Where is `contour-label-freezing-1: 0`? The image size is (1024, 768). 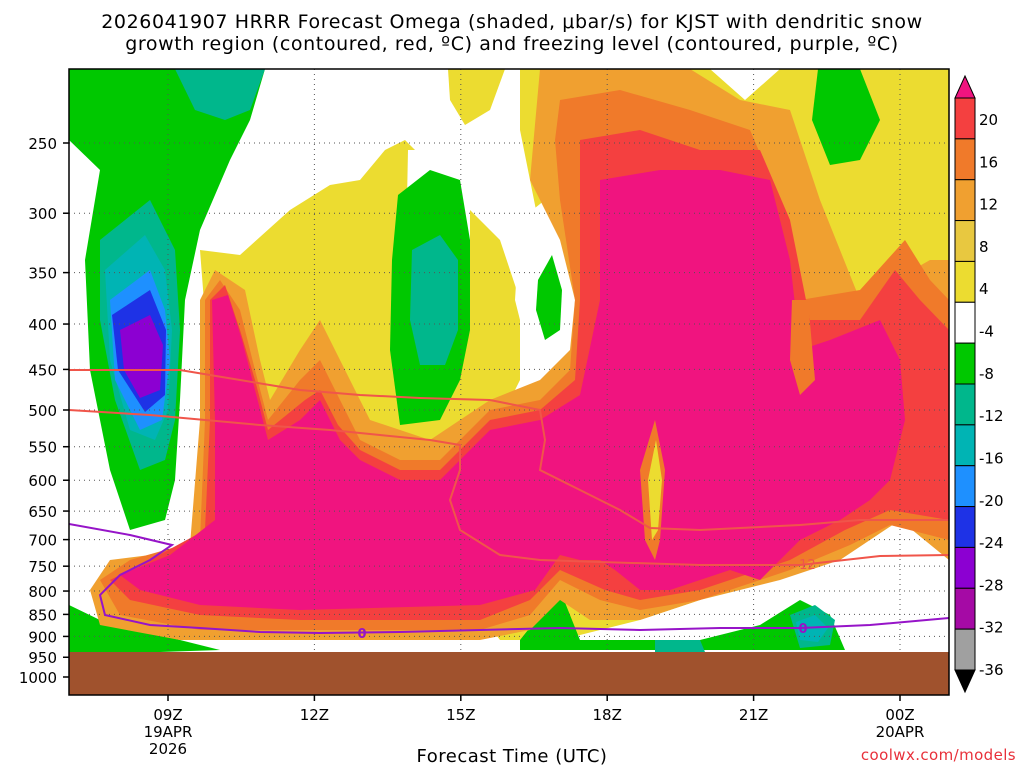 contour-label-freezing-1: 0 is located at coordinates (361, 634).